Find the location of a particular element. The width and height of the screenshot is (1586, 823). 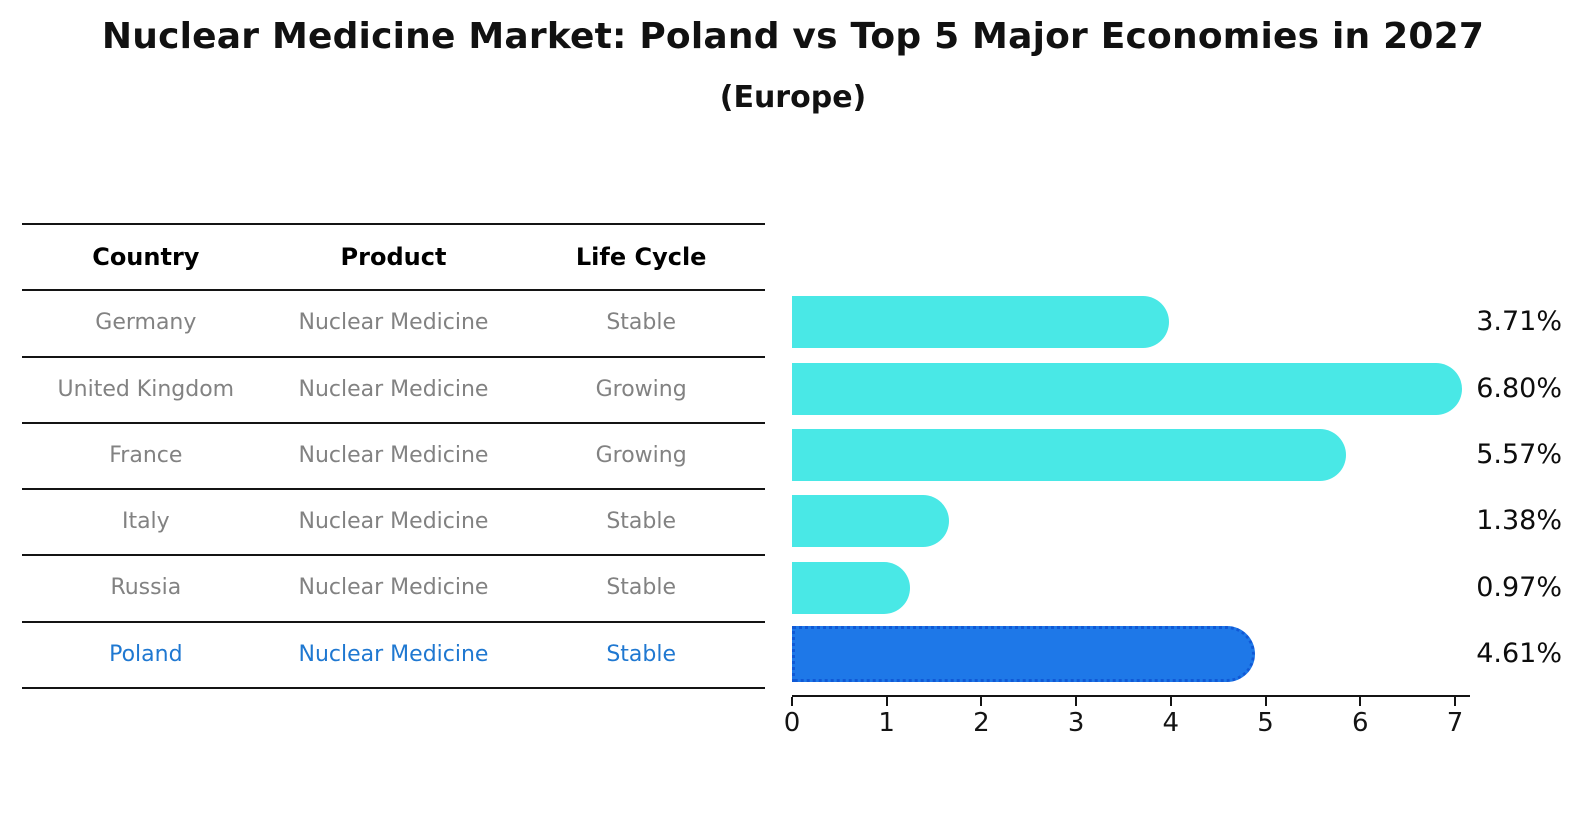

table-row: France Nuclear Medicine Growing is located at coordinates (393, 457).